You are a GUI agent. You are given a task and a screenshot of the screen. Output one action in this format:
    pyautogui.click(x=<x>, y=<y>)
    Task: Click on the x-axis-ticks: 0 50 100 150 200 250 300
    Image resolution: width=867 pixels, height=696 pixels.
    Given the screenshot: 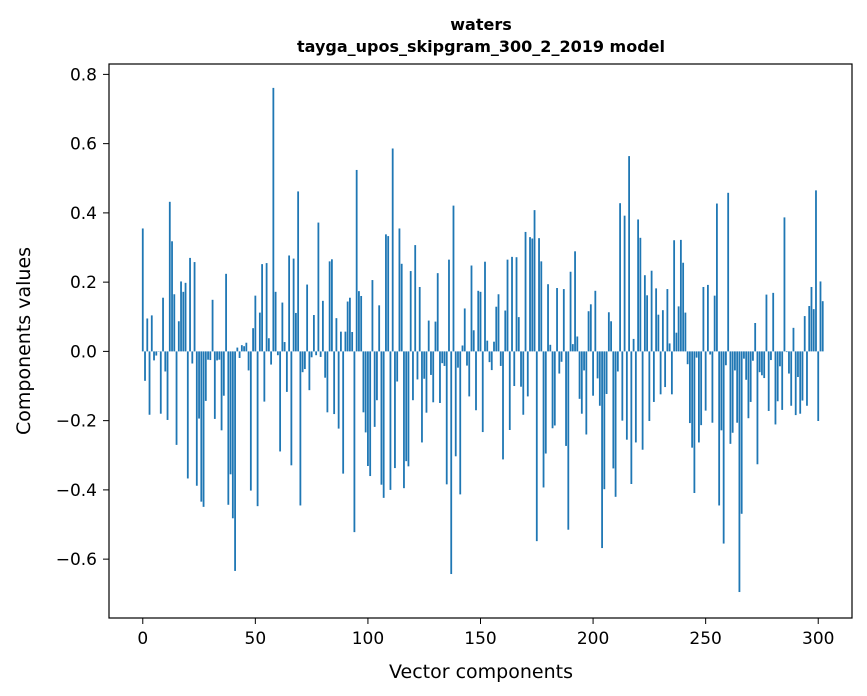 What is the action you would take?
    pyautogui.click(x=485, y=633)
    